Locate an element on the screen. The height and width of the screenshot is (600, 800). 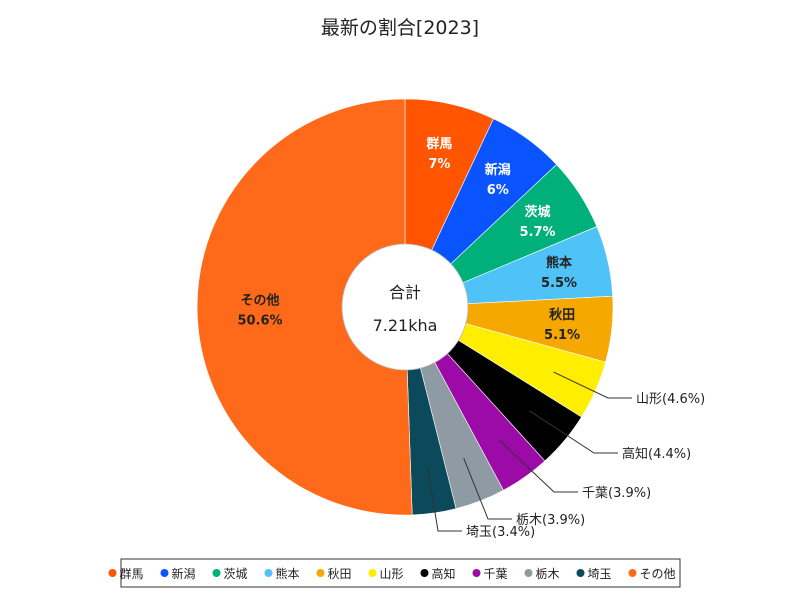
legend-item-9: 栃木 is located at coordinates (548, 574).